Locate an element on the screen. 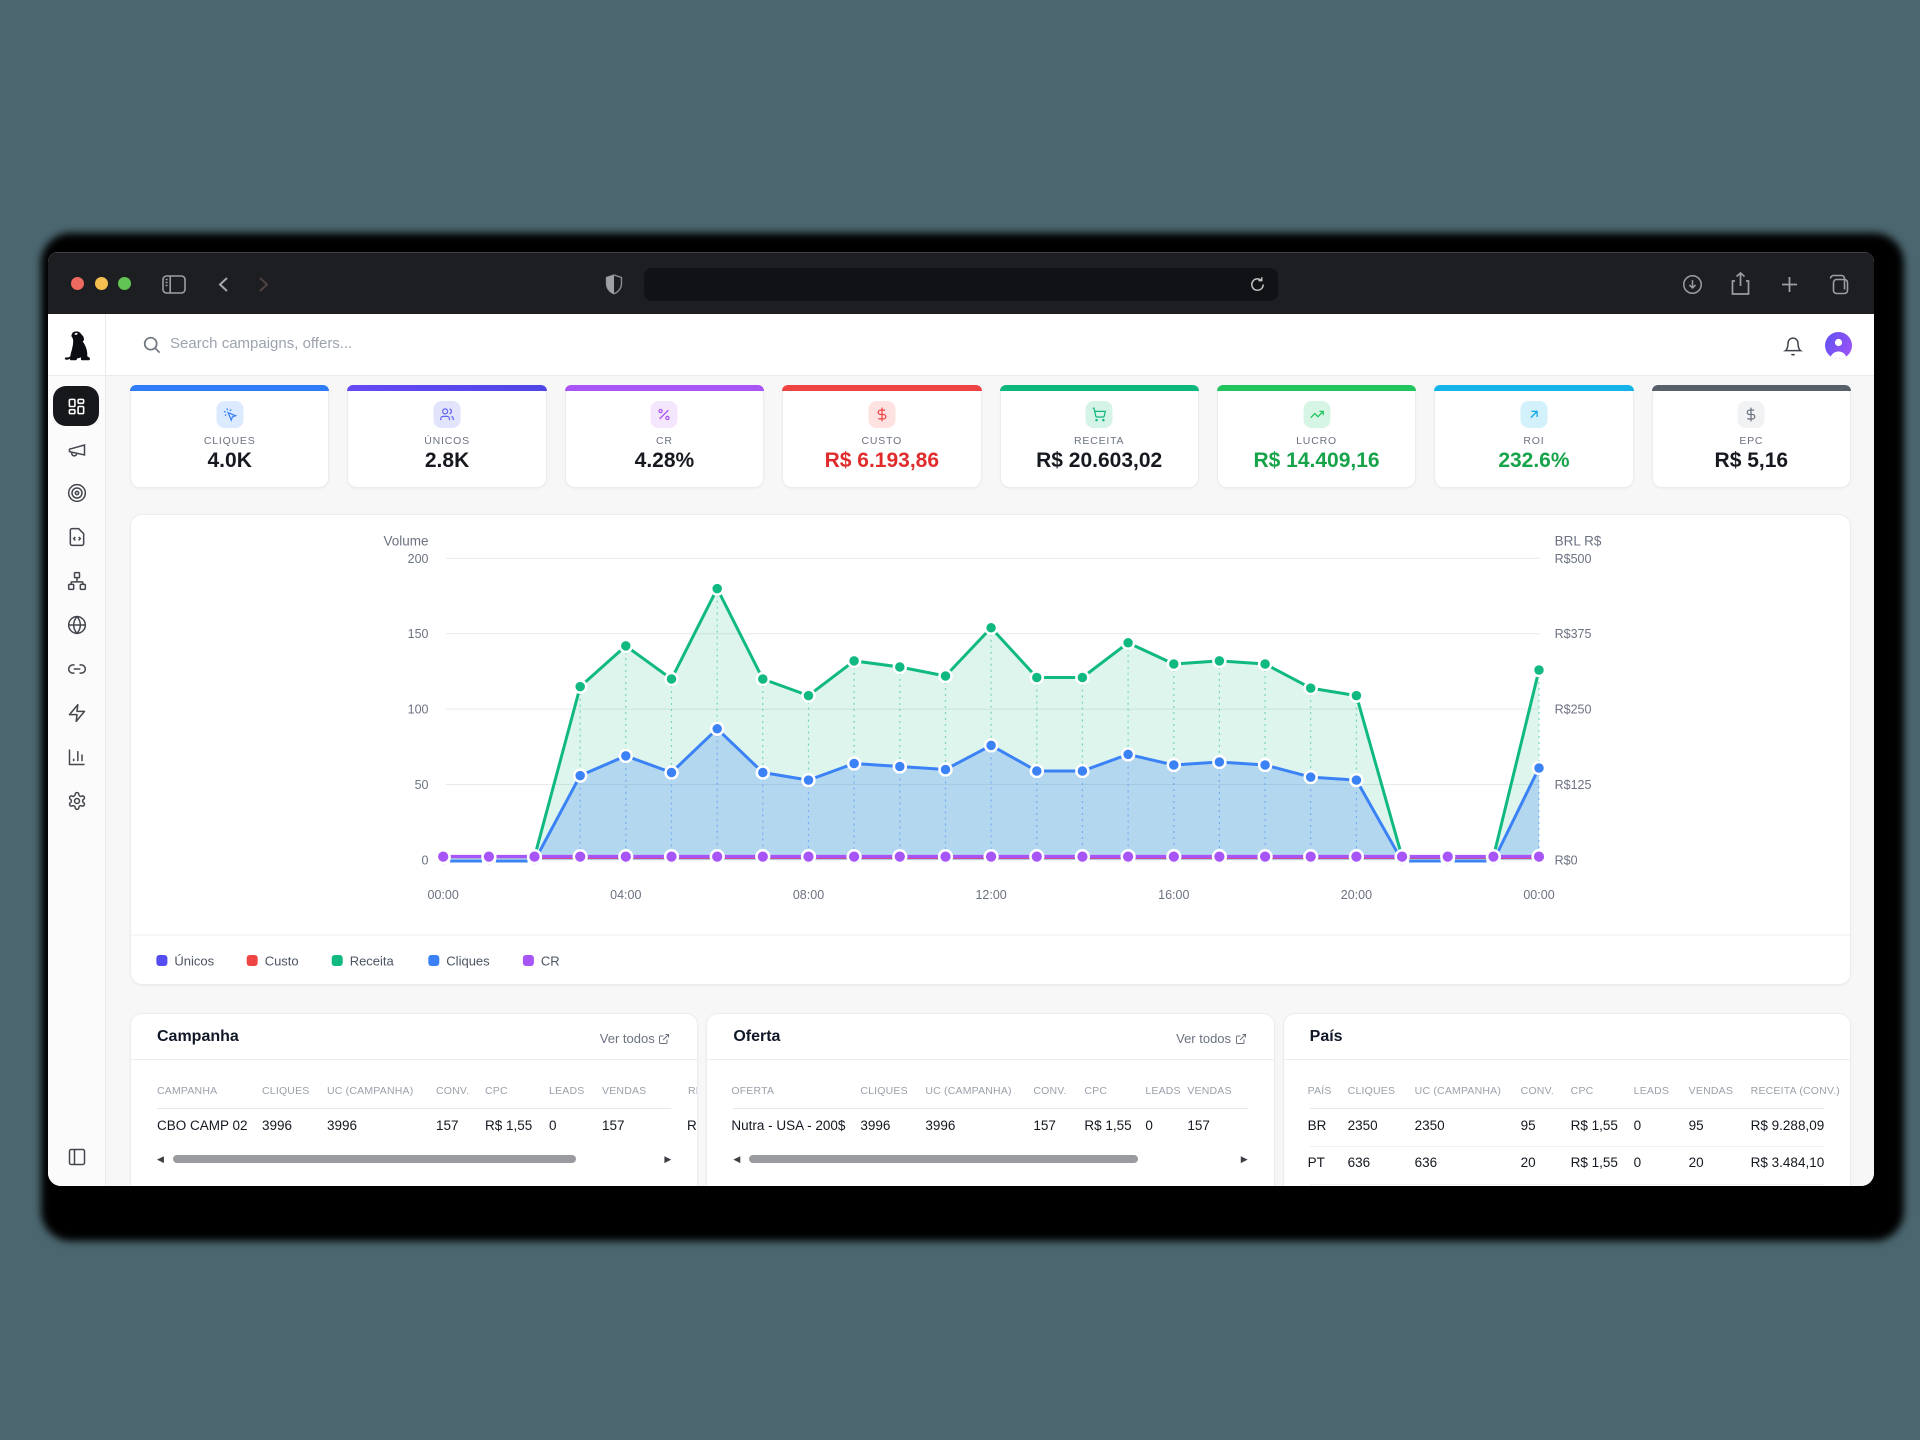 Image resolution: width=1920 pixels, height=1440 pixels. svg-text: 20:00 is located at coordinates (1356, 895).